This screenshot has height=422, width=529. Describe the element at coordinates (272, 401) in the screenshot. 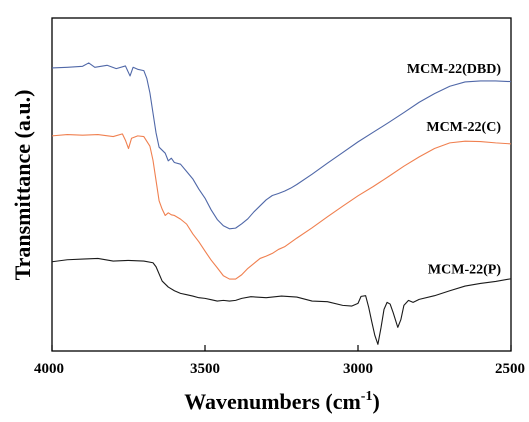

I see `x-axis-title-main: Wavenumbers (cm` at that location.